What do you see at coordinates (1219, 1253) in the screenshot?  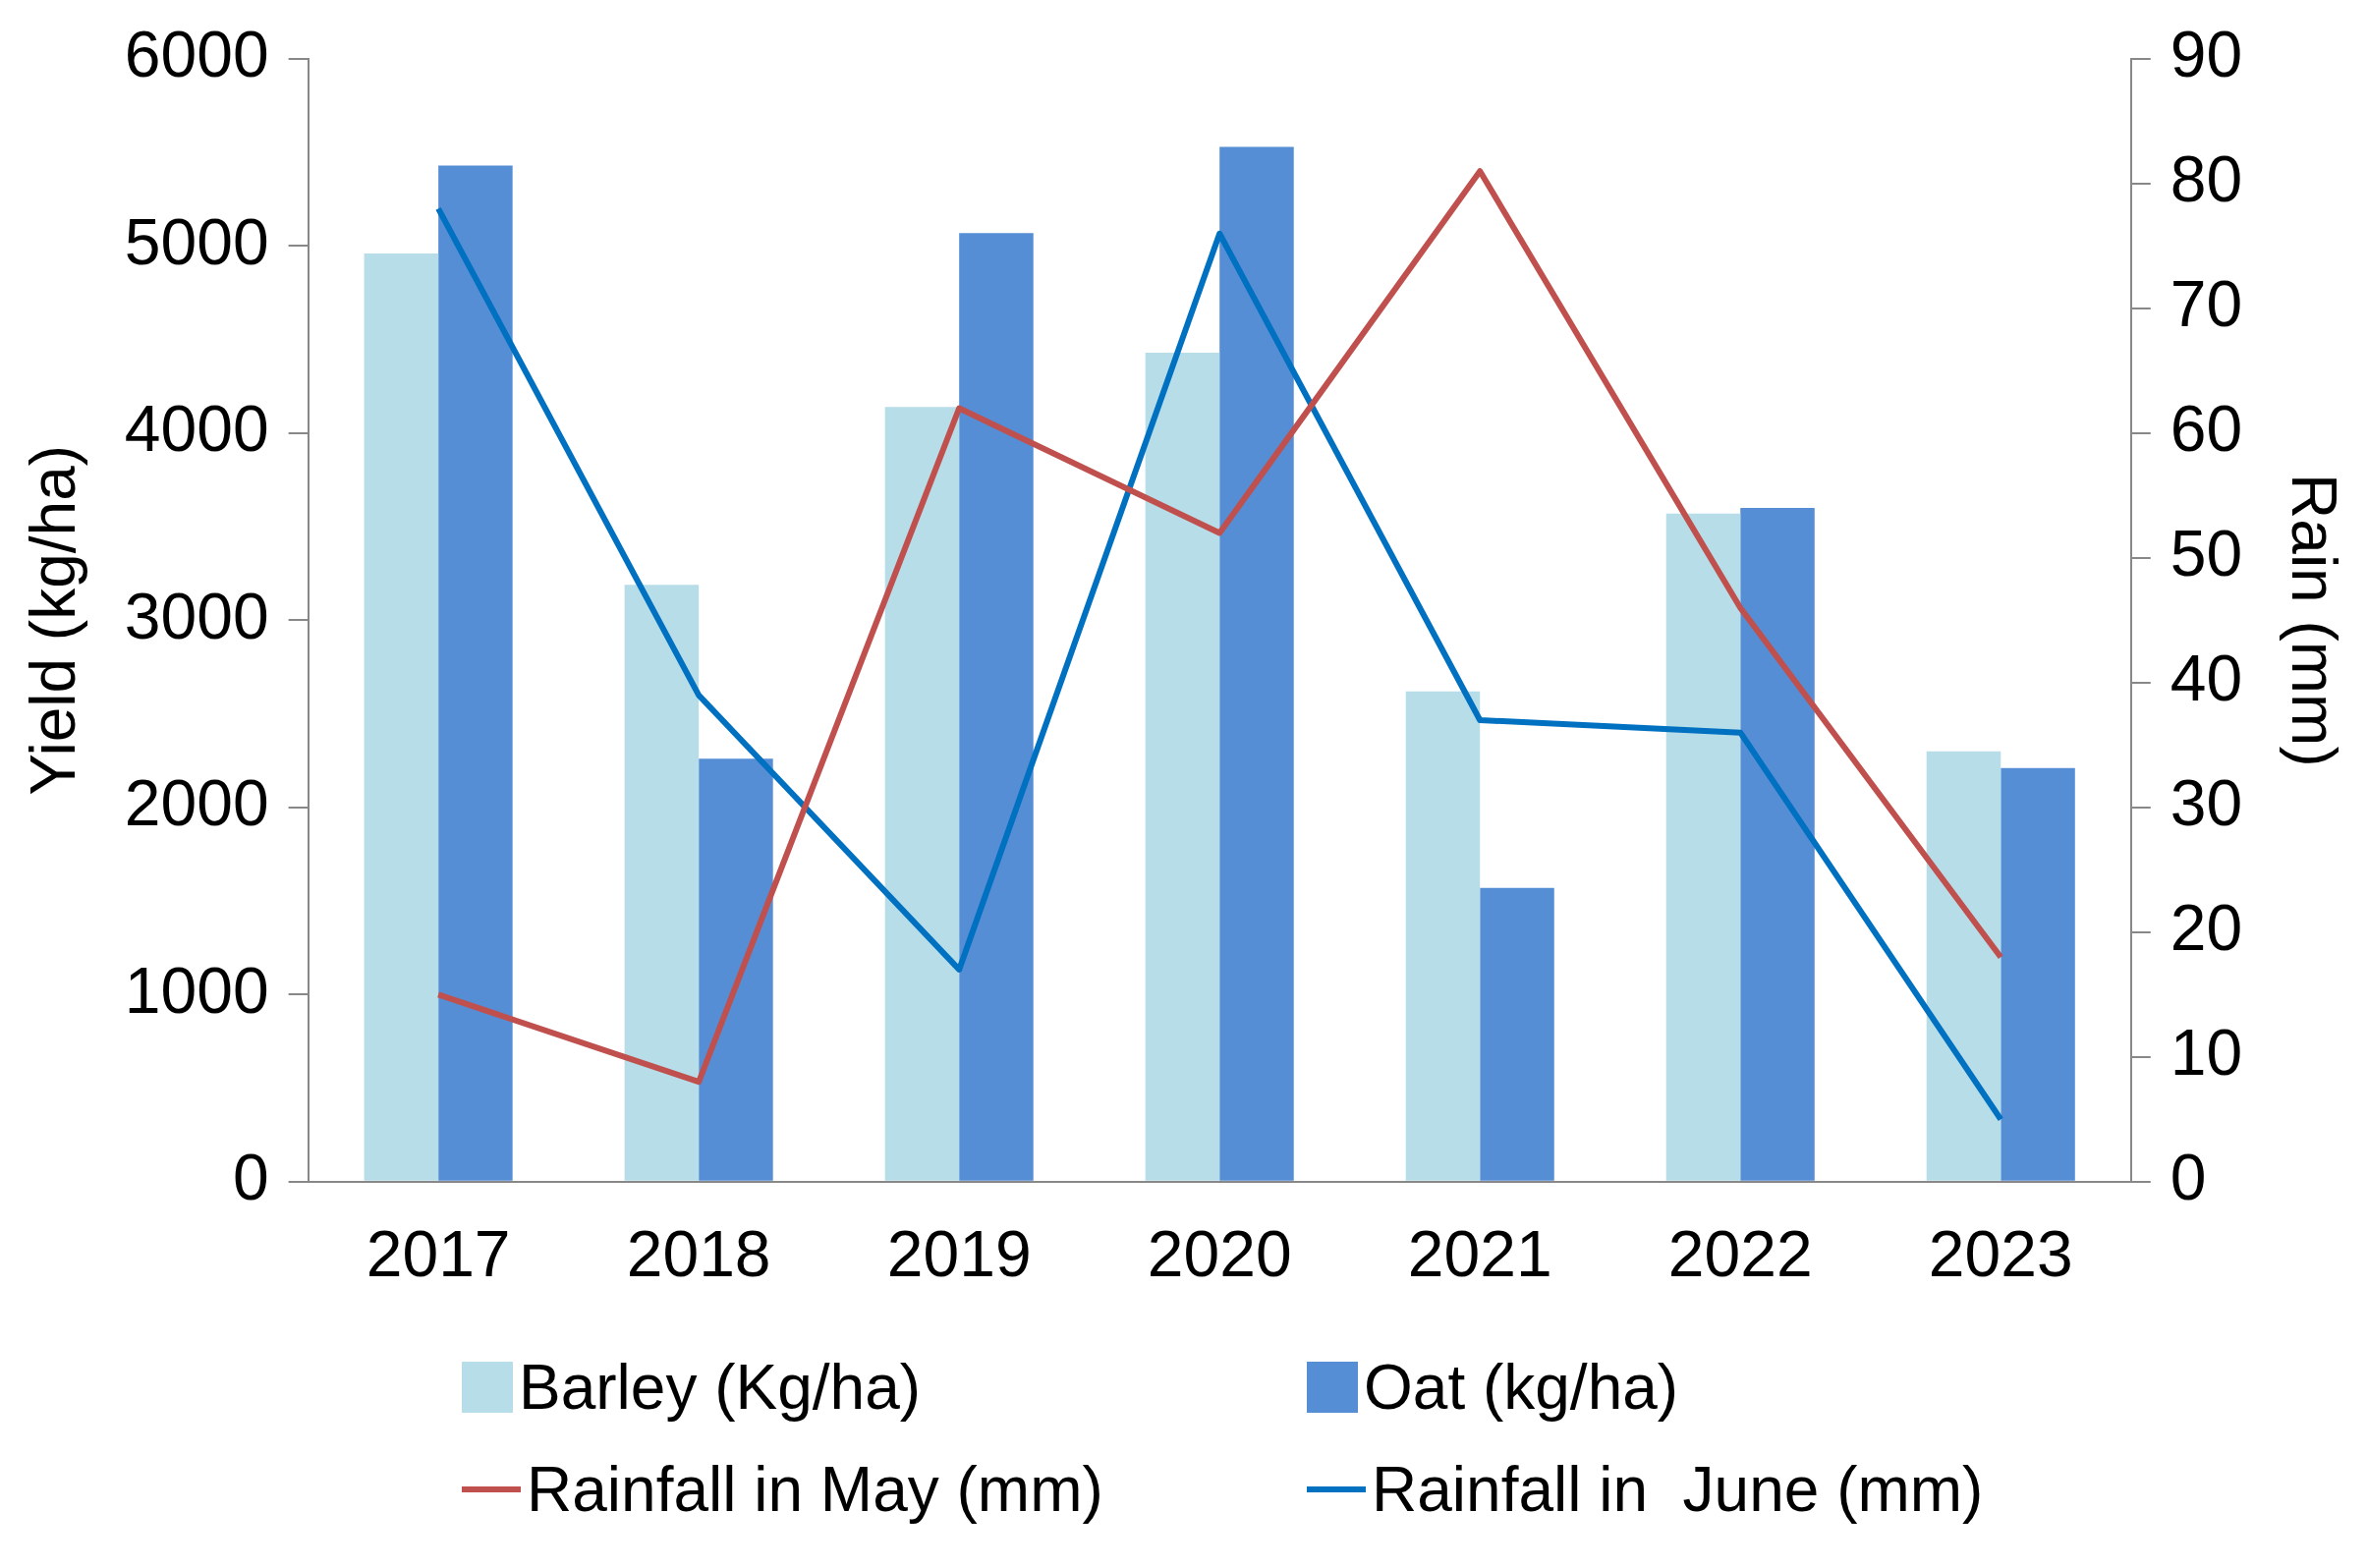 I see `x-tick-label: 2020` at bounding box center [1219, 1253].